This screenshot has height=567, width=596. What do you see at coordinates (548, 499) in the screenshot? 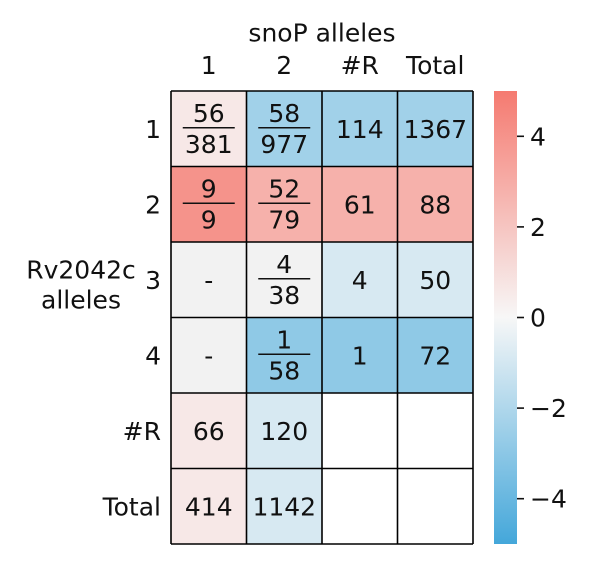
I see `colorbar-tick-label: −4` at bounding box center [548, 499].